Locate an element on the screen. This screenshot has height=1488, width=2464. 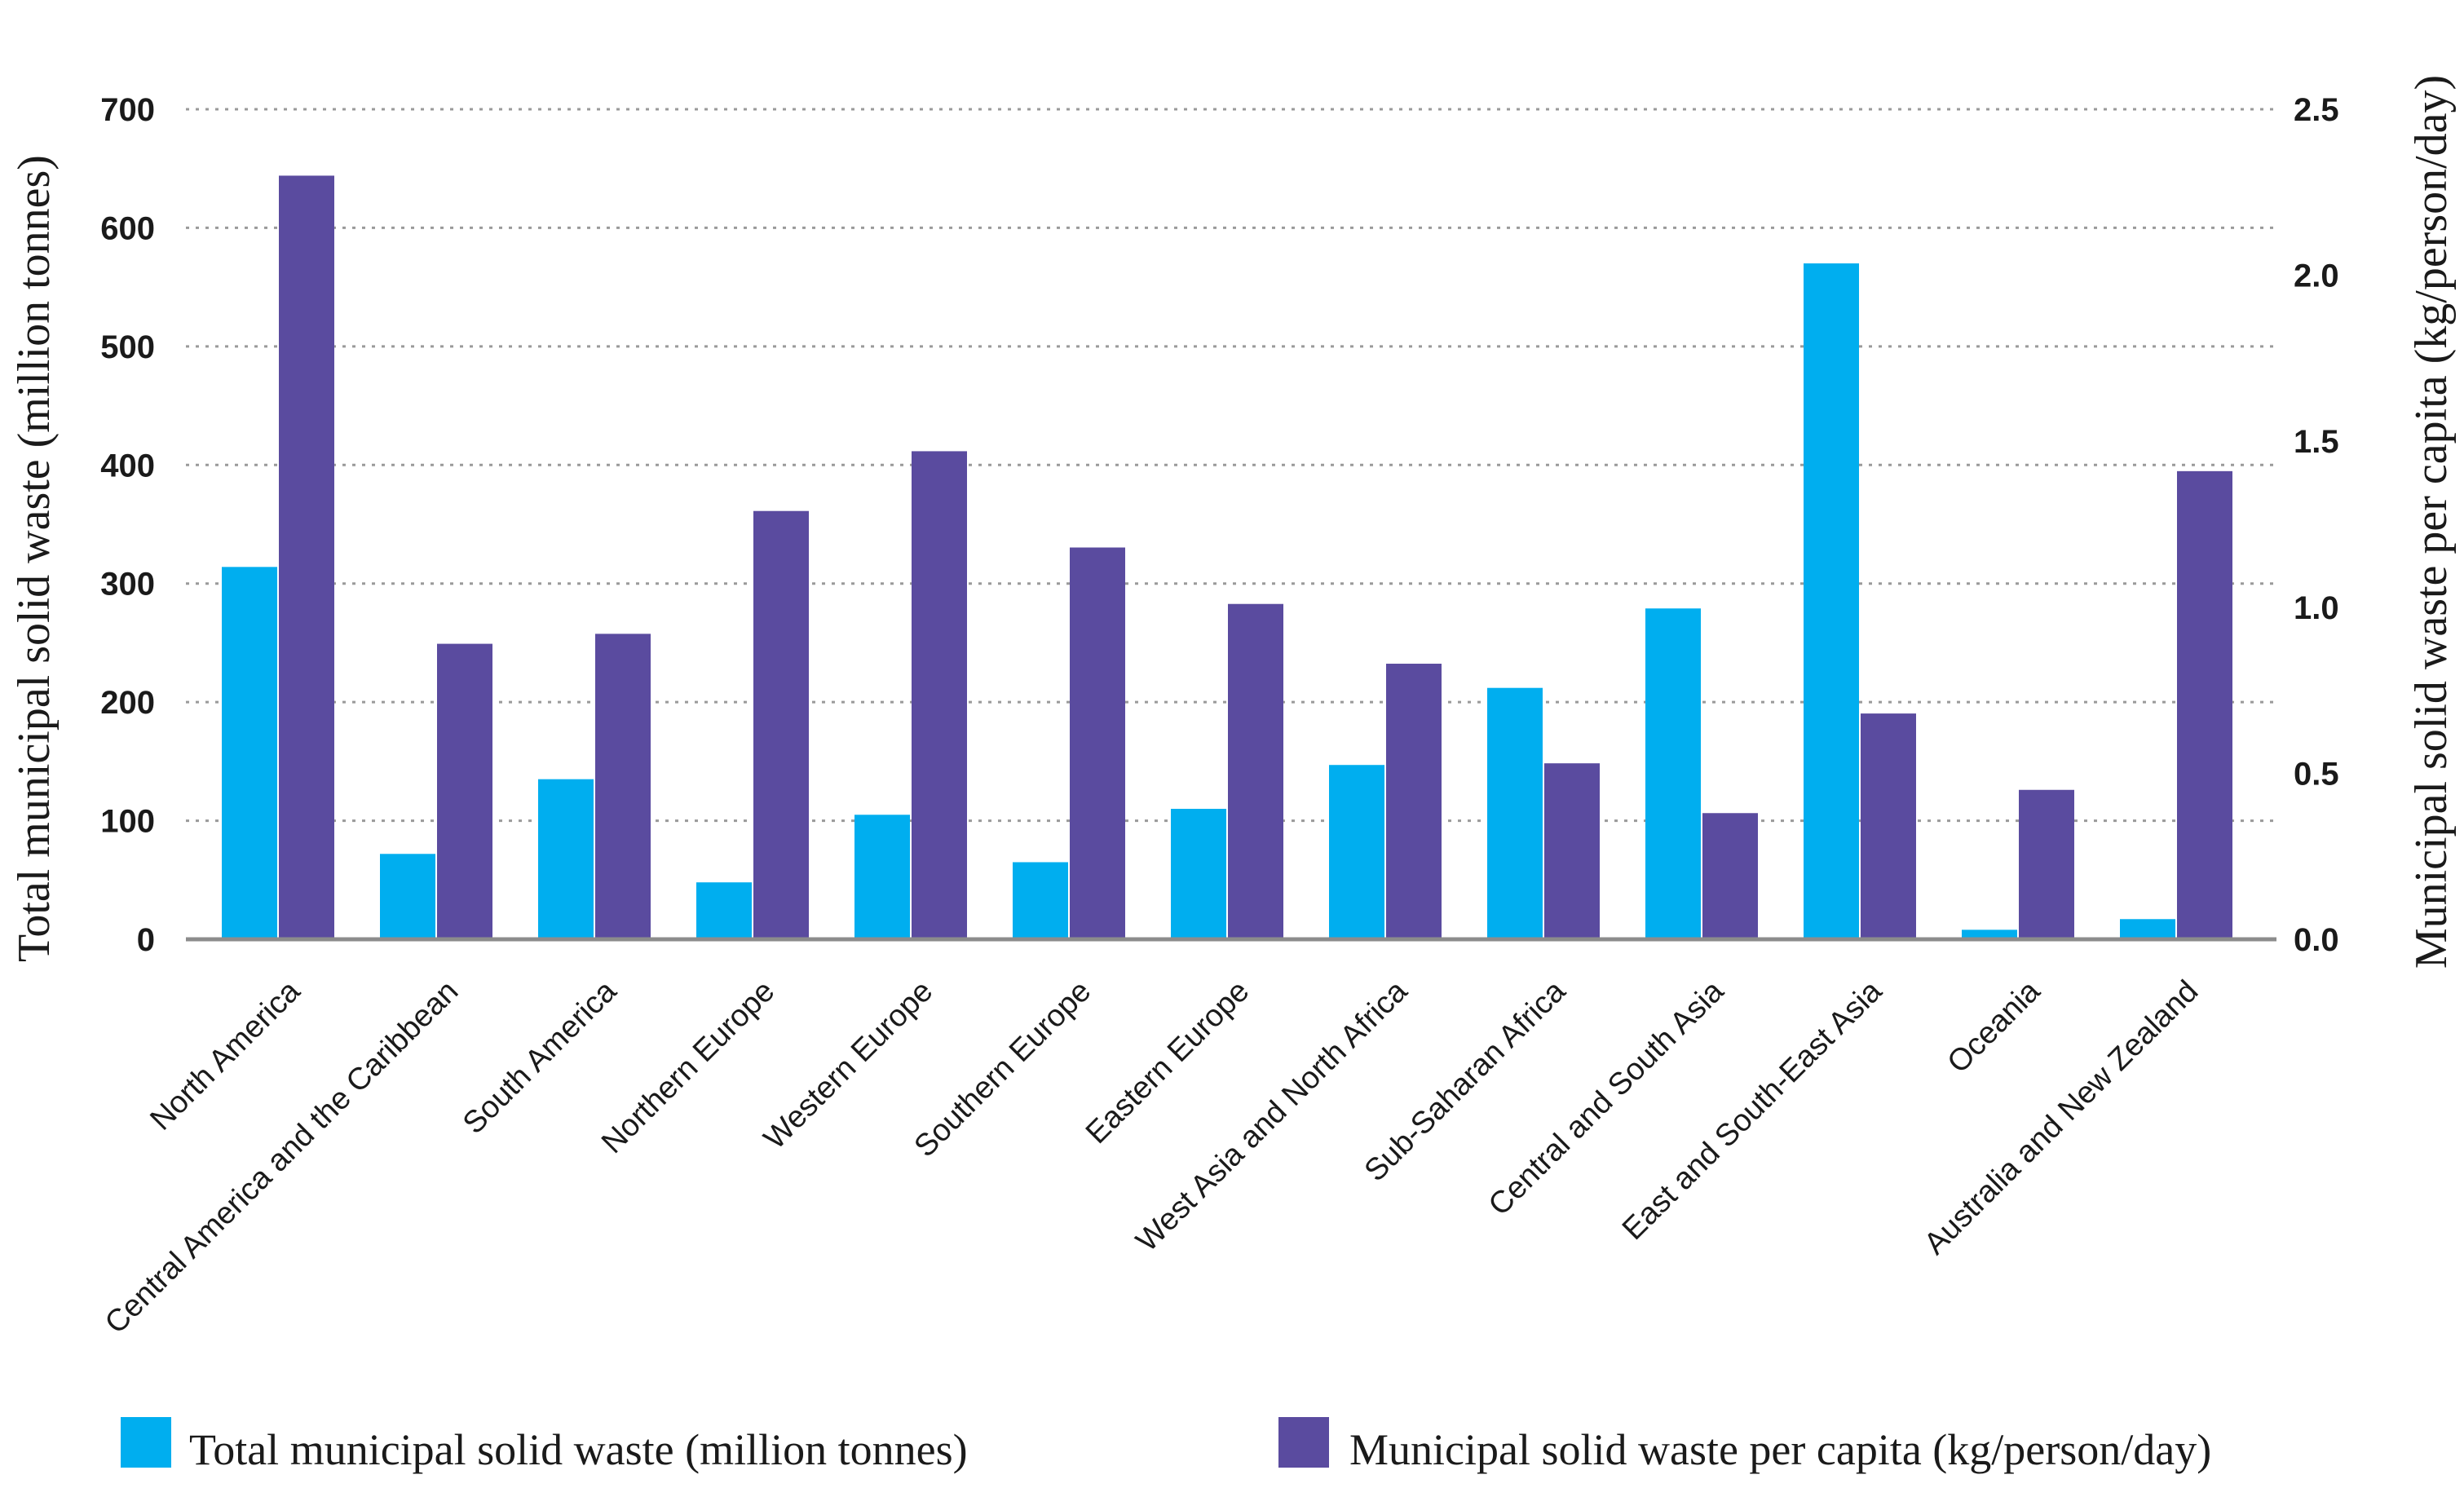
category-label: West Asia and North Africa is located at coordinates (1272, 1116).